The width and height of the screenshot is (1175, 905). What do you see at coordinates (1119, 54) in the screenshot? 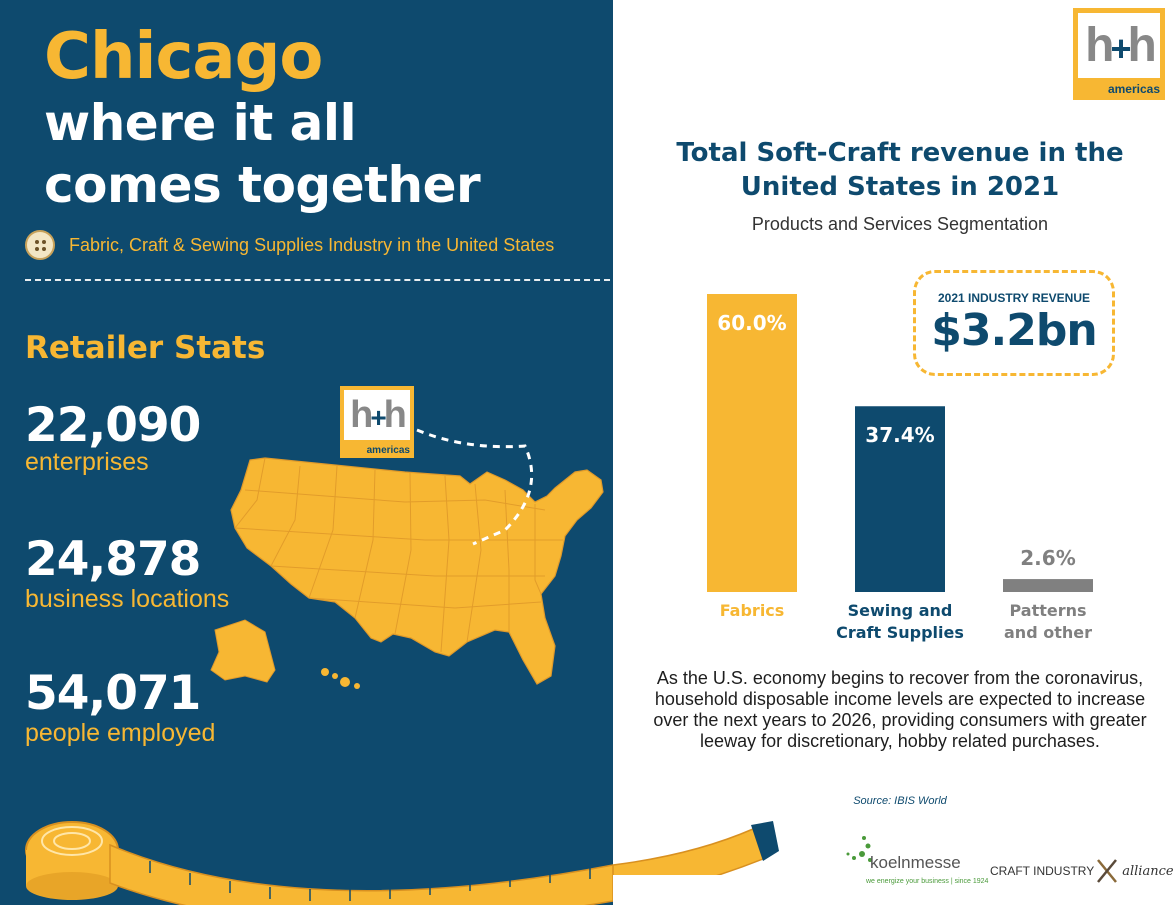
I see `hh-americas-logo: h+h americas` at bounding box center [1119, 54].